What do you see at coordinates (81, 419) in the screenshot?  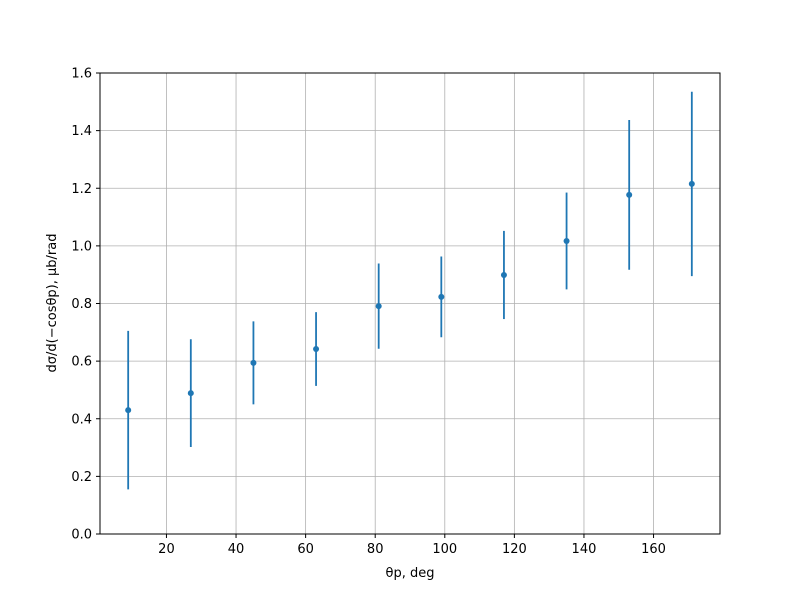 I see `y-tick-label: 0.4` at bounding box center [81, 419].